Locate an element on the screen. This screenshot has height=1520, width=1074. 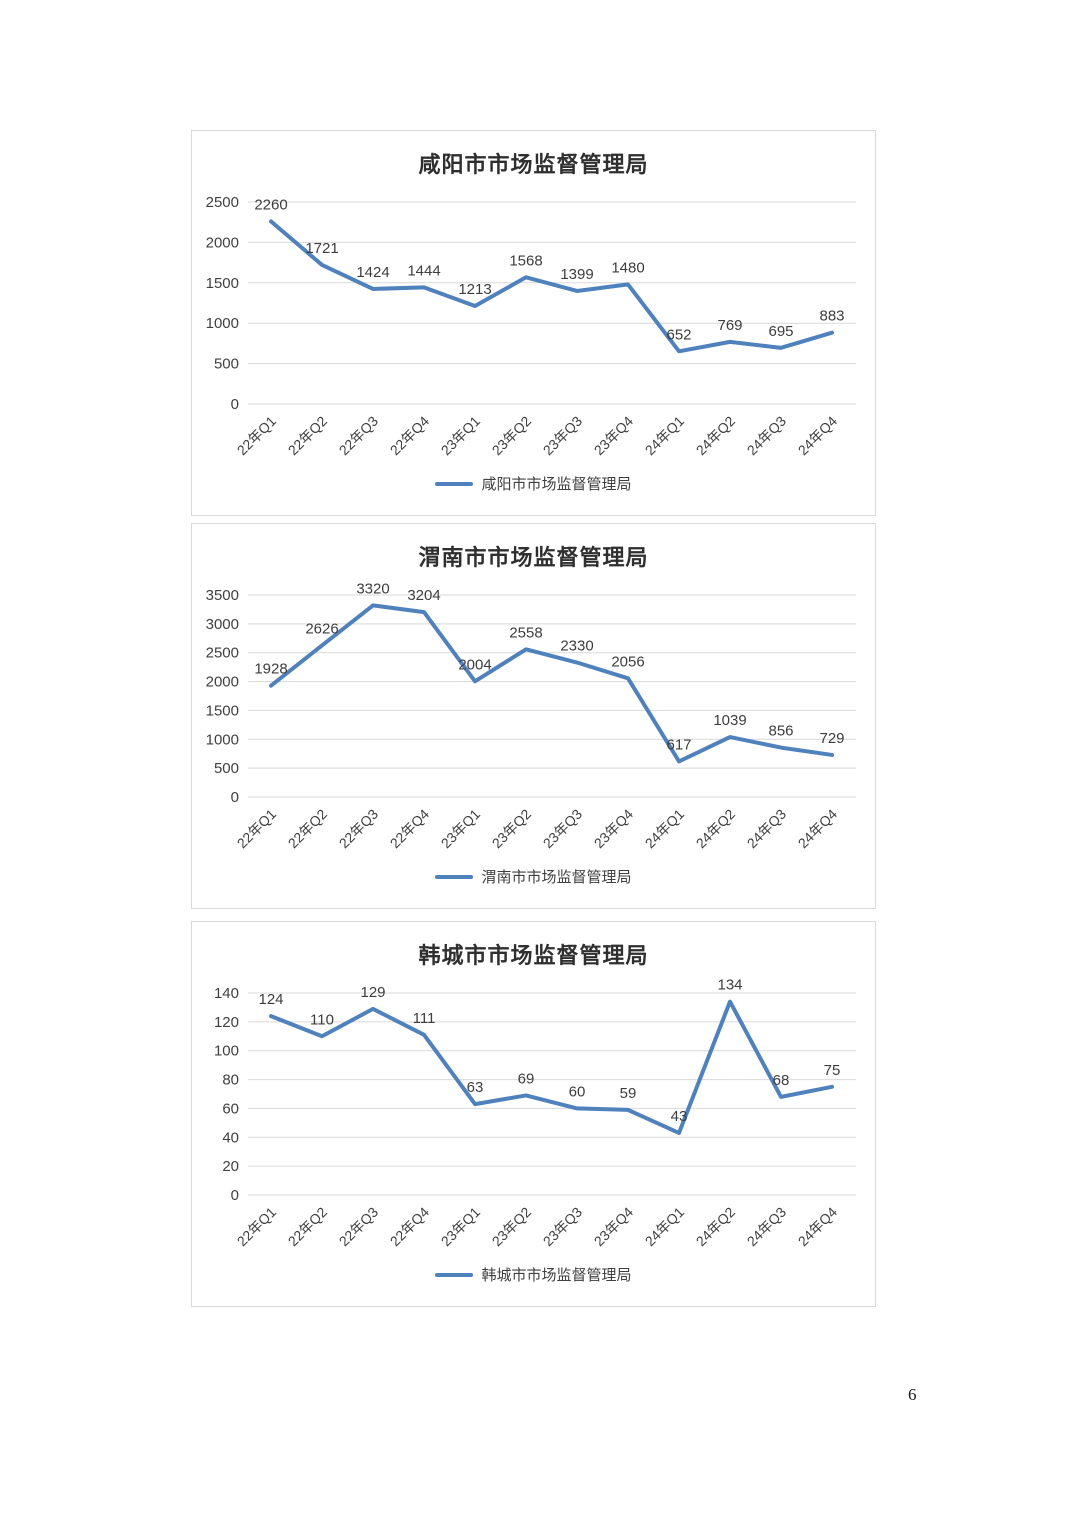
legend-label: 韩城市市场监督管理局 is located at coordinates (556, 1275).